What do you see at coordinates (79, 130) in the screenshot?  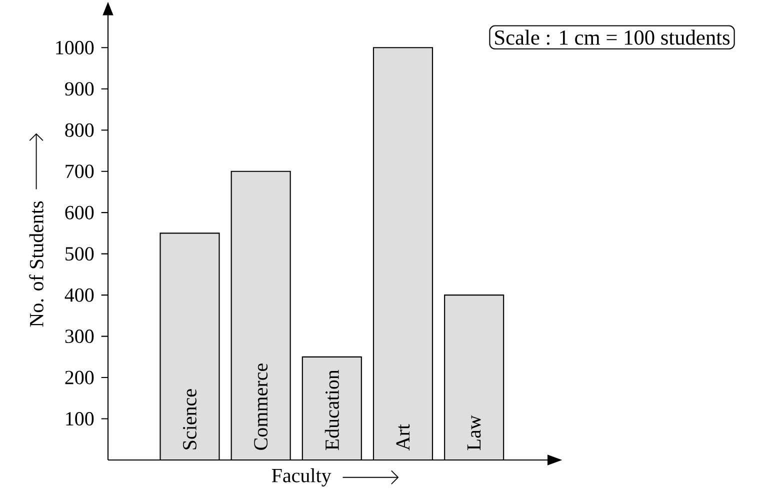 I see `y-tick-label: 800` at bounding box center [79, 130].